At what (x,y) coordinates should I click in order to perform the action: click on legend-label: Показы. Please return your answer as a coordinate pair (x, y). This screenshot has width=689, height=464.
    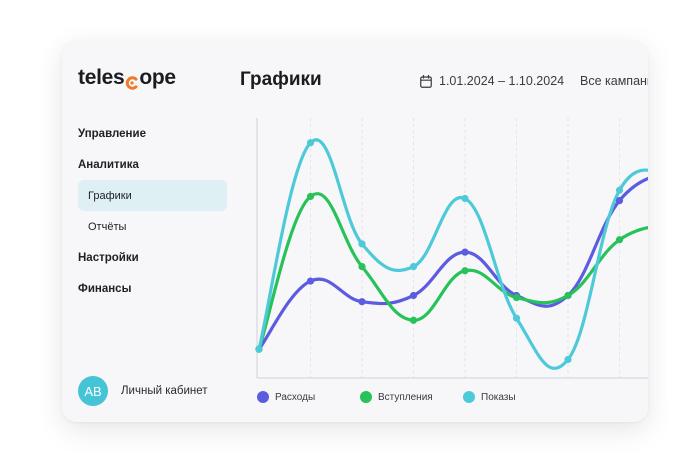
    Looking at the image, I should click on (498, 397).